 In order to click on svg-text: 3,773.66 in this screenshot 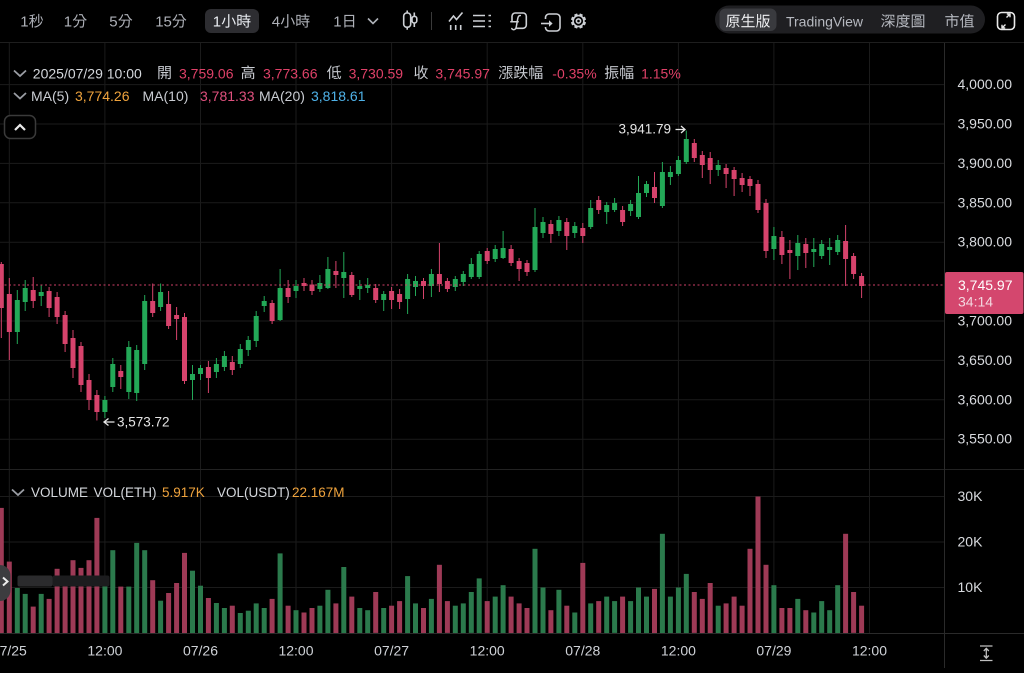, I will do `click(290, 74)`.